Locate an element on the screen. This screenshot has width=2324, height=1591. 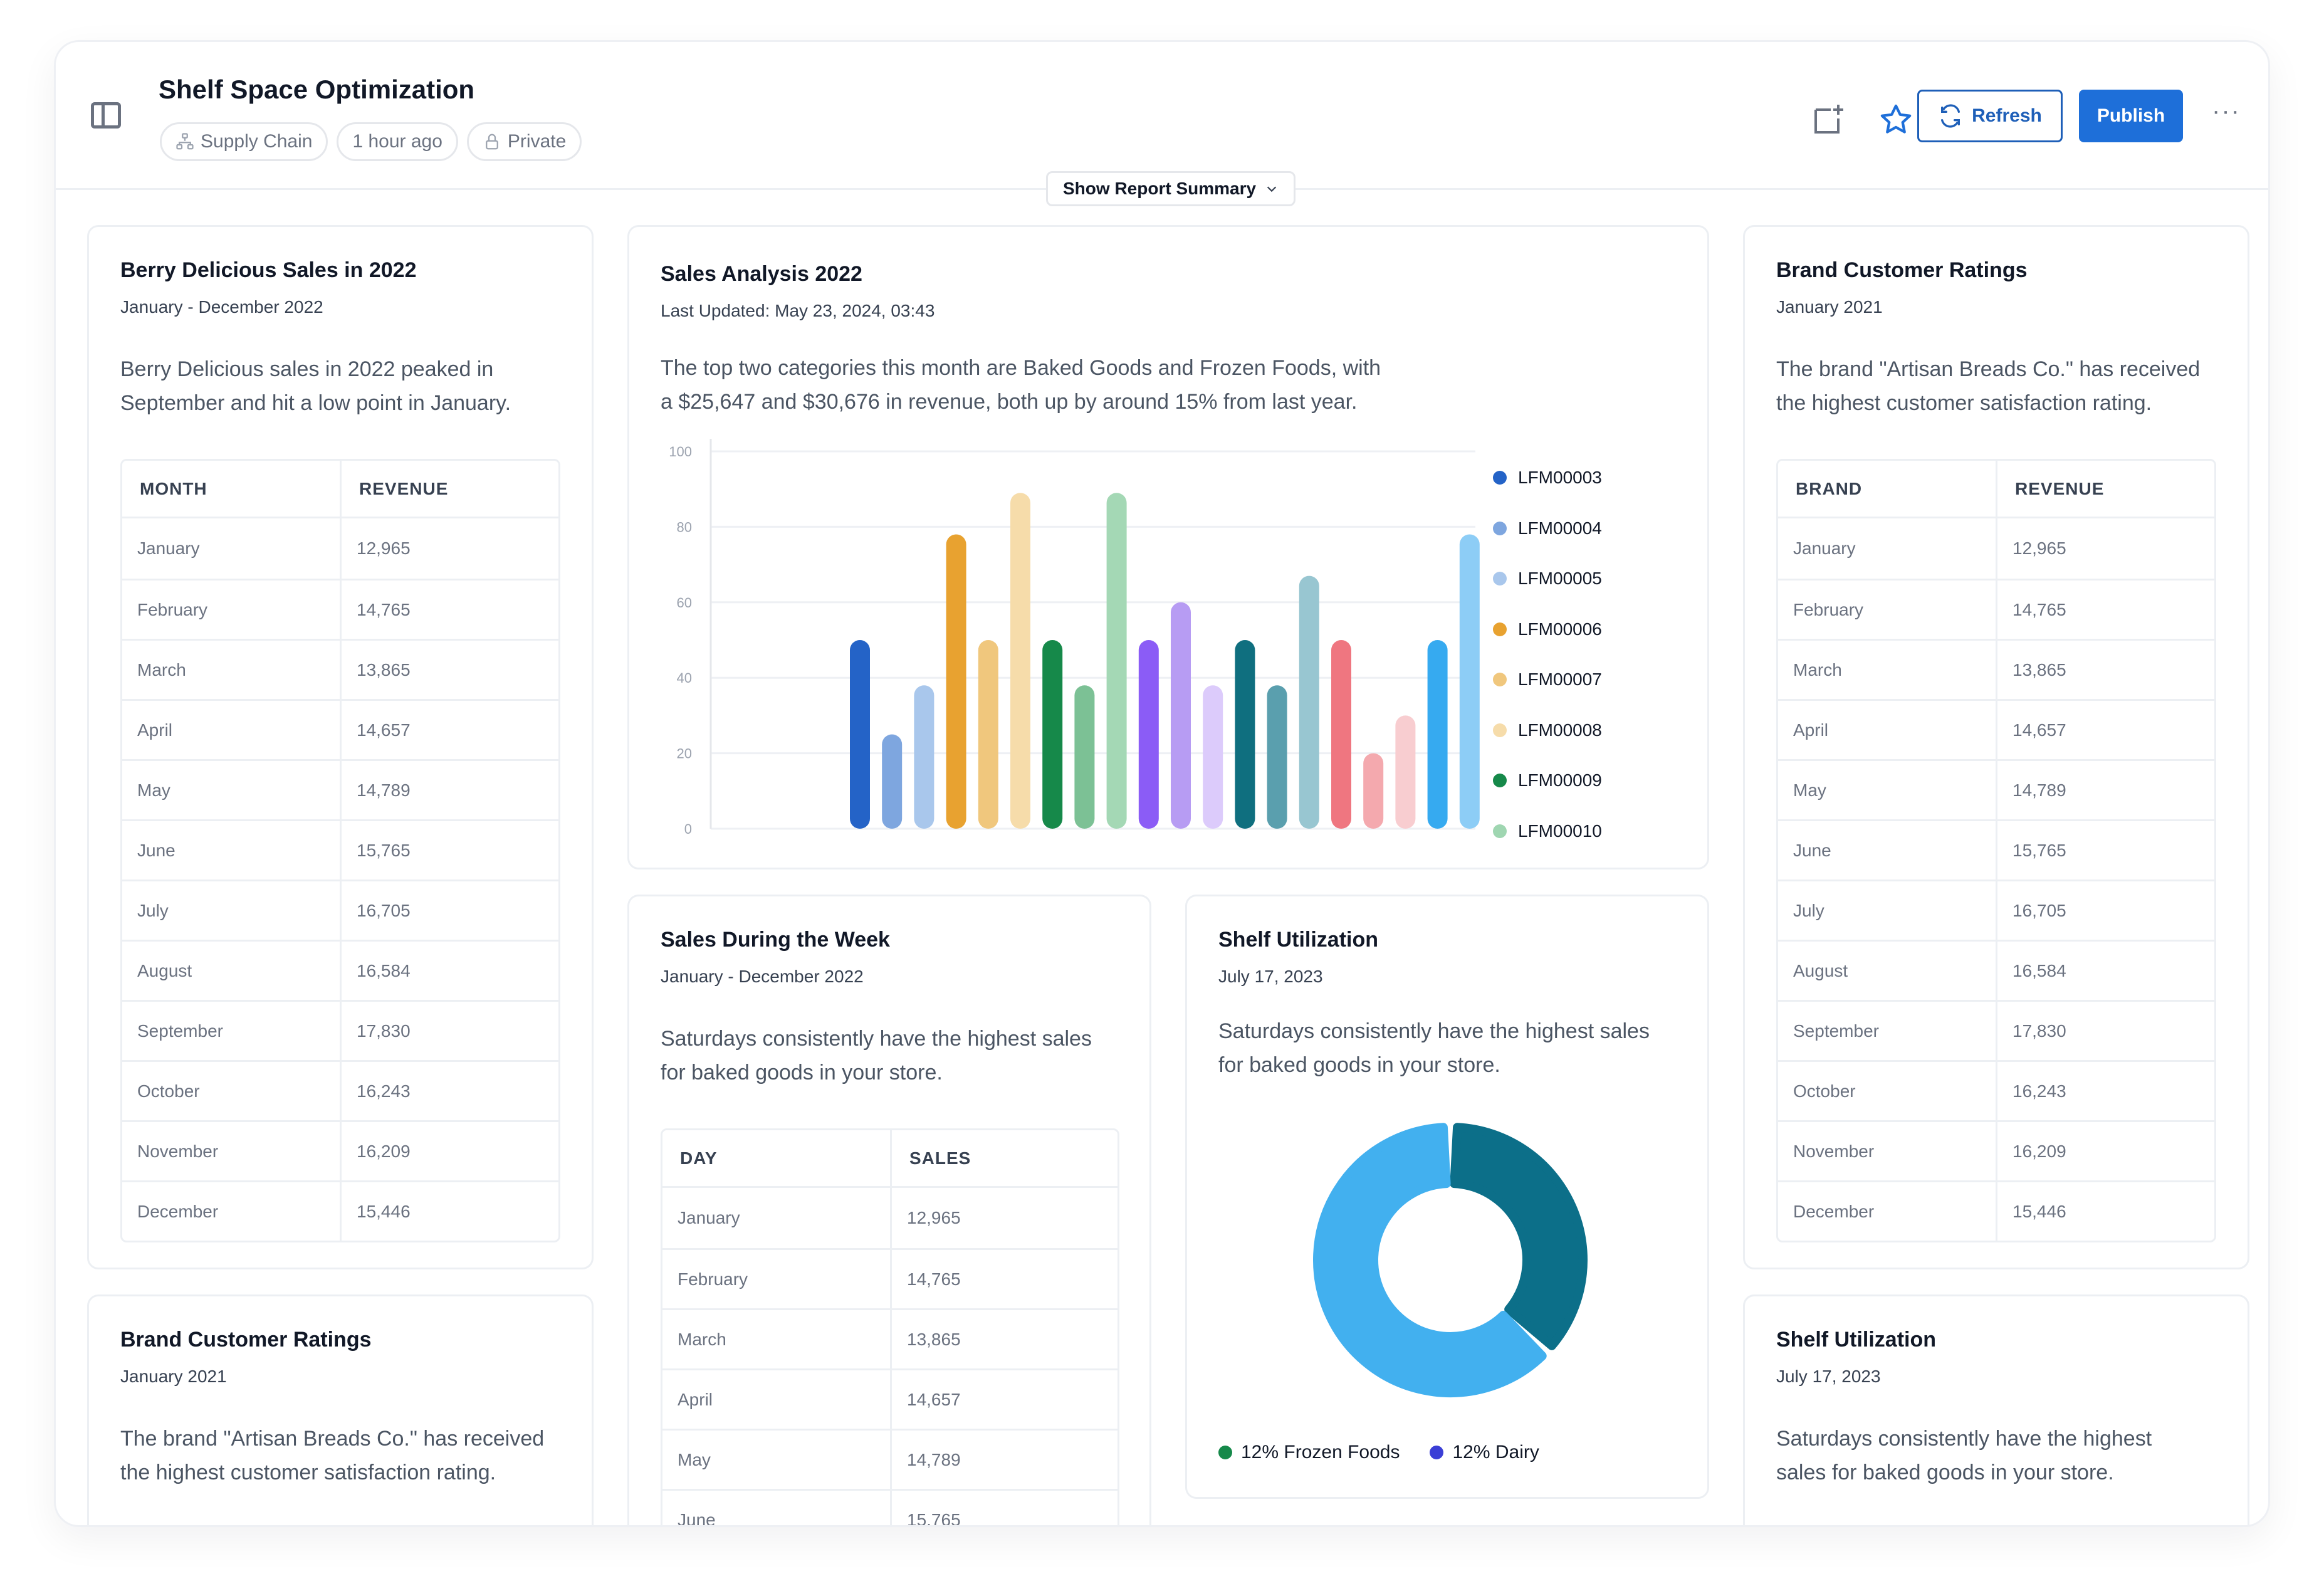
legend-label: LFM00003 is located at coordinates (1560, 478).